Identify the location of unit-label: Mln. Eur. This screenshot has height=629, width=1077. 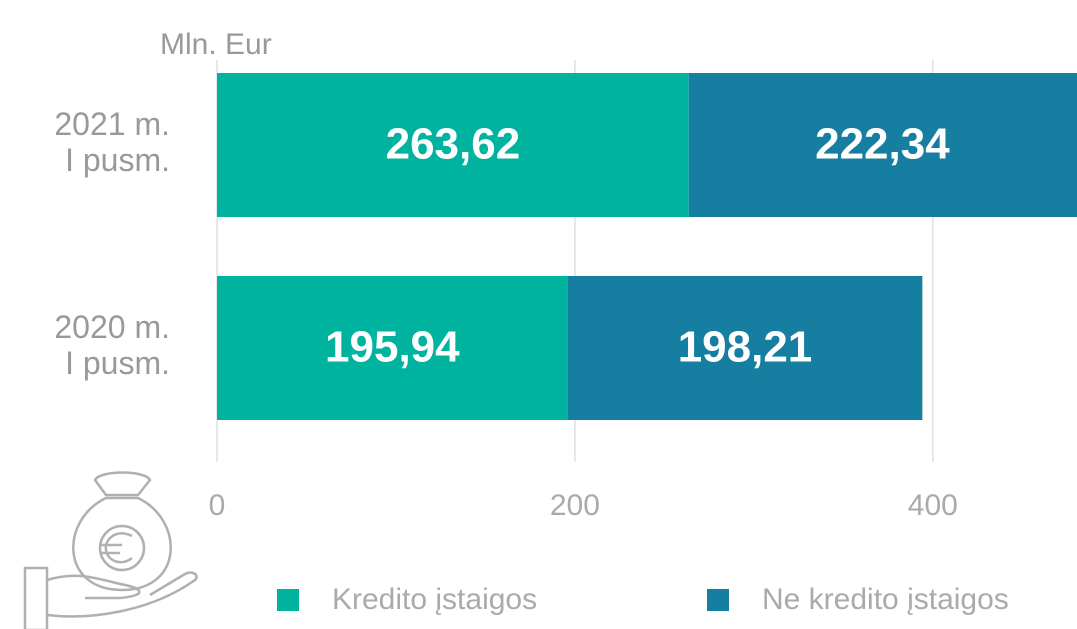
(216, 44).